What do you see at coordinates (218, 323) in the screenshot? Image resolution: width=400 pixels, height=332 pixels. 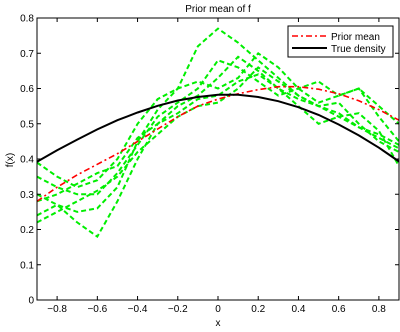 I see `x-axis-label: x` at bounding box center [218, 323].